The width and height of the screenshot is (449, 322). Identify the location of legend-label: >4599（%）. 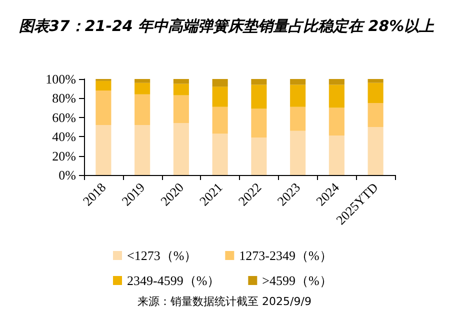
(297, 280).